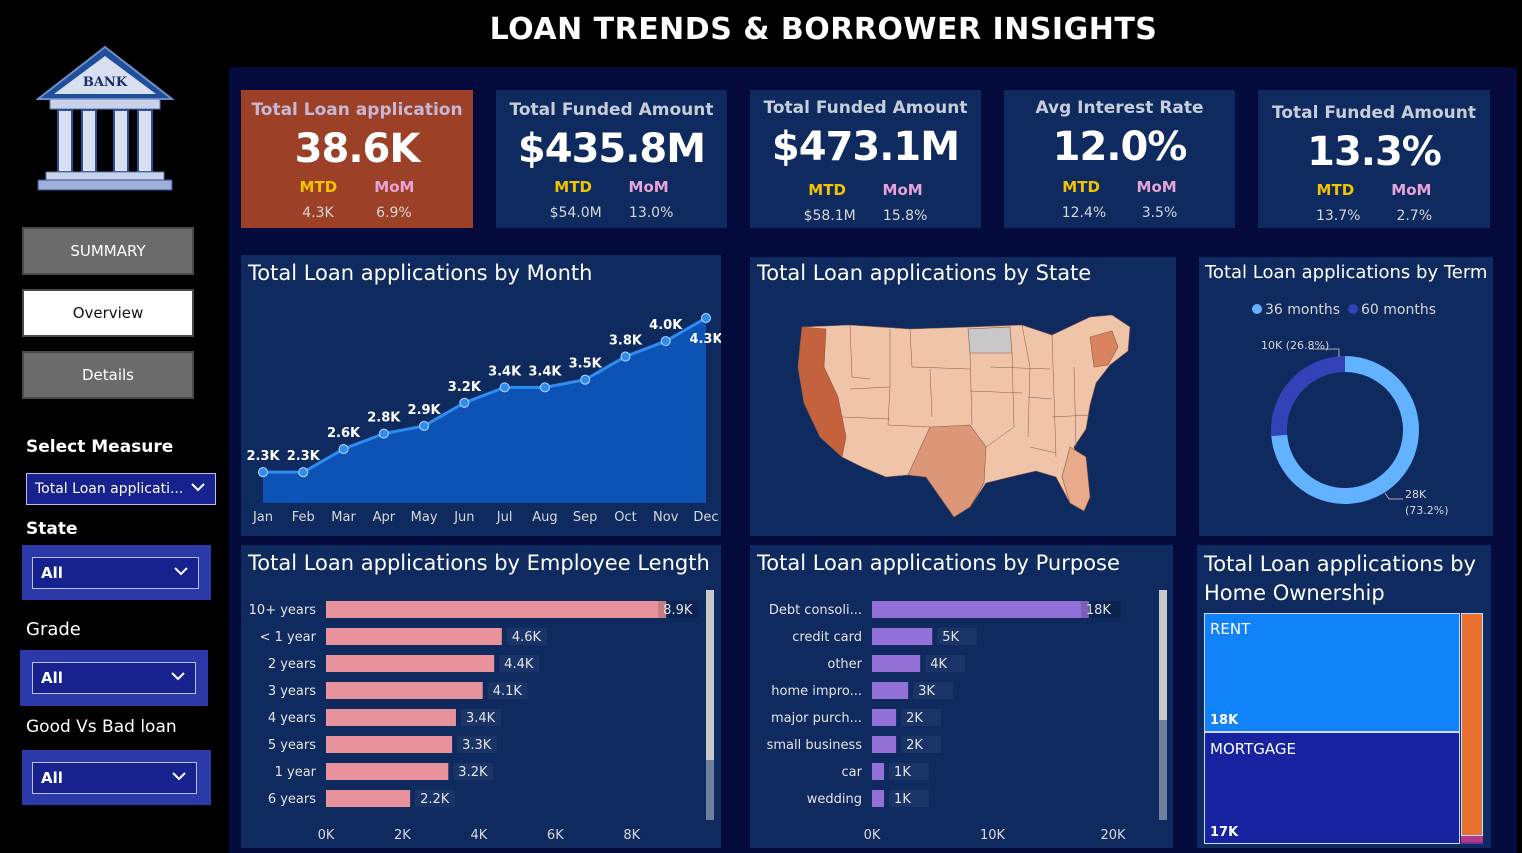 Image resolution: width=1522 pixels, height=853 pixels. I want to click on bar-x-tick: 0K, so click(326, 835).